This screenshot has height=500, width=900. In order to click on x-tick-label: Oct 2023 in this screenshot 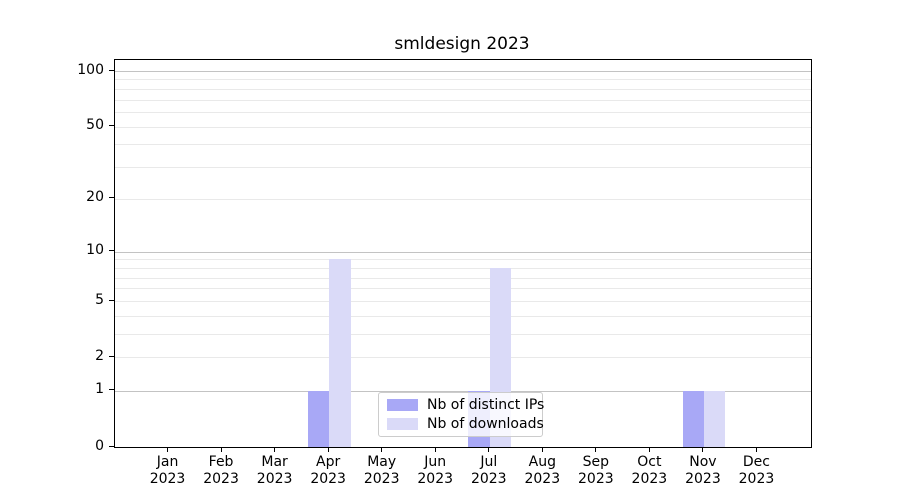, I will do `click(649, 470)`.